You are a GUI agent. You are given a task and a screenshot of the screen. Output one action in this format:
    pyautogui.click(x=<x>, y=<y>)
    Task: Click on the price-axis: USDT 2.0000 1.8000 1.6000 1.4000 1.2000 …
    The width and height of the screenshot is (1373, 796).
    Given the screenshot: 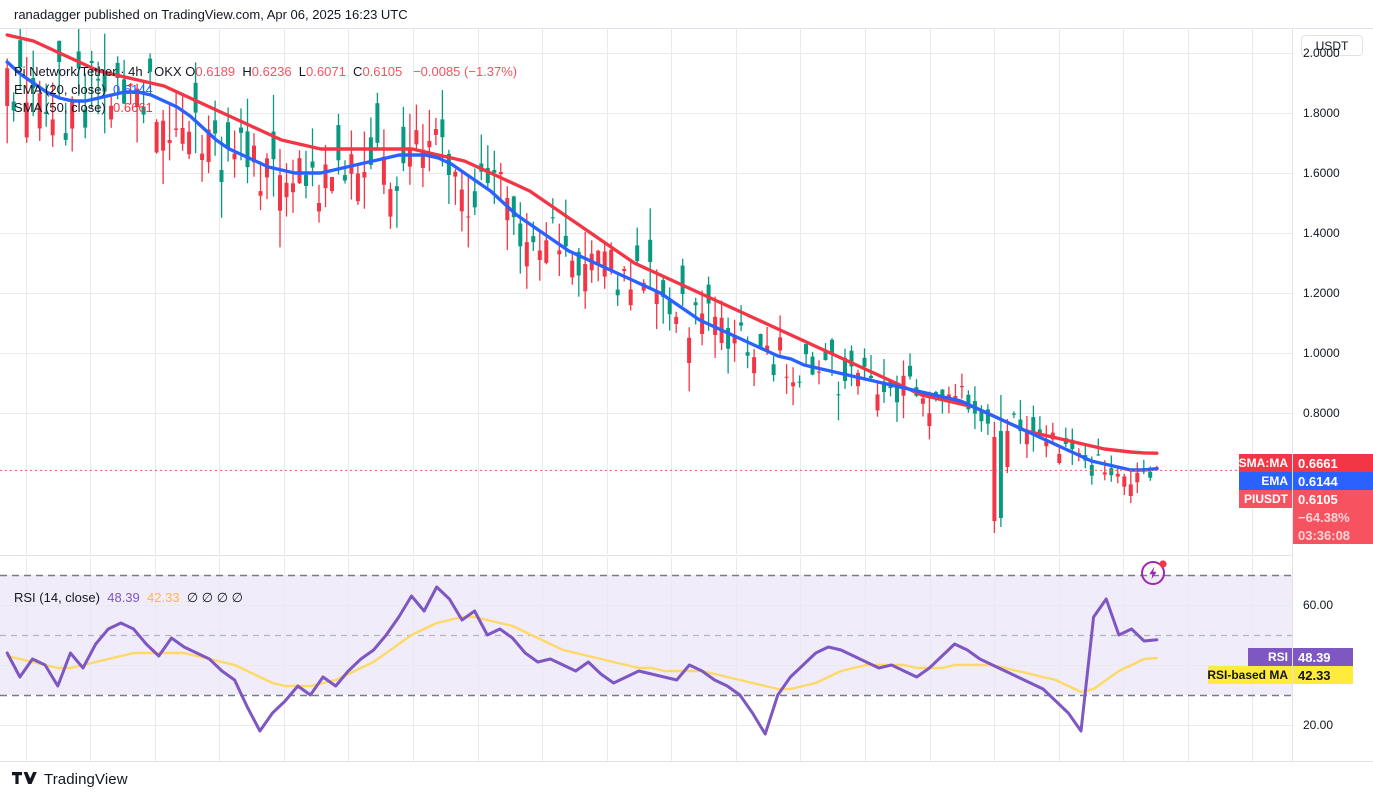 What is the action you would take?
    pyautogui.click(x=1332, y=396)
    